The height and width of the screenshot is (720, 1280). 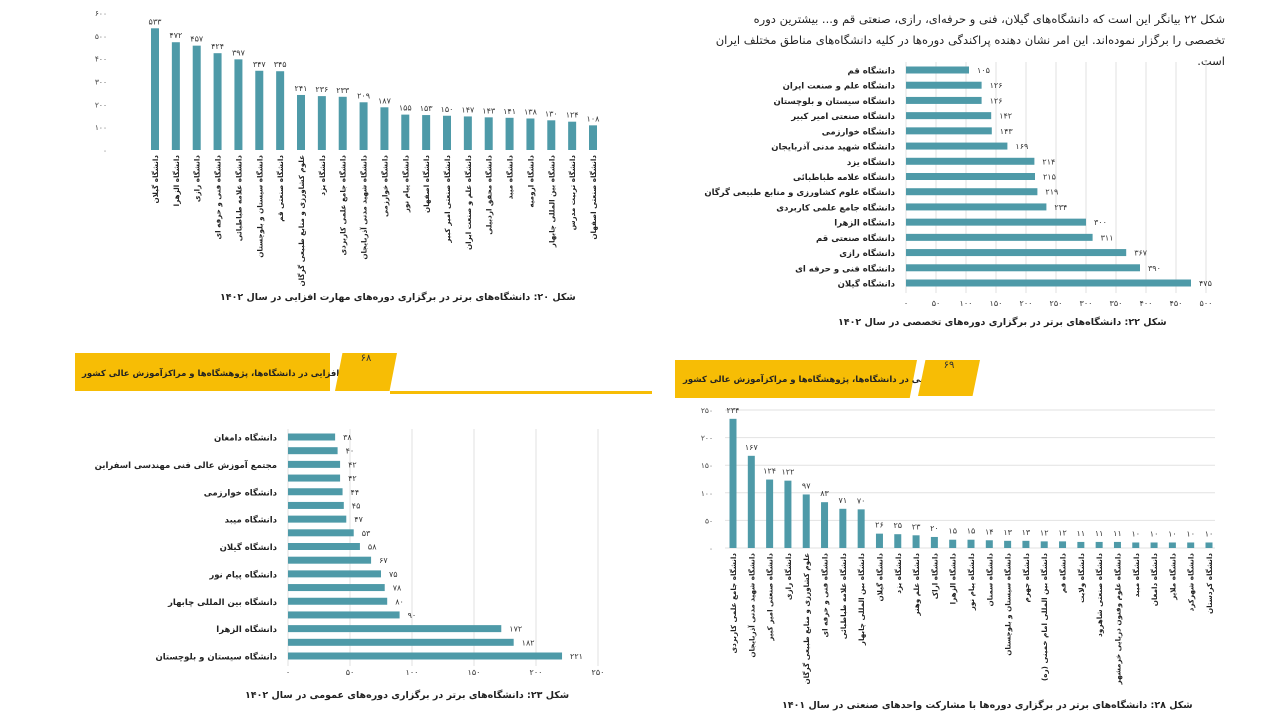 I want to click on y-tick-label: ۲۰۰, so click(x=101, y=104).